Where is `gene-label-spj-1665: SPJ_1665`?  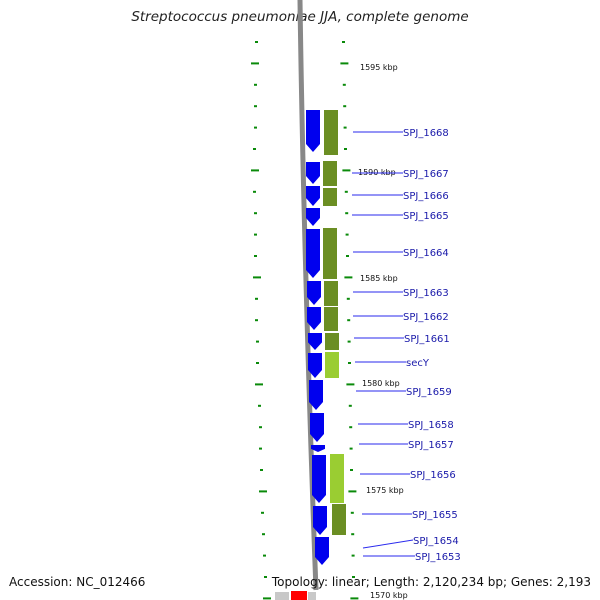
gene-label-spj-1665: SPJ_1665 is located at coordinates (426, 216).